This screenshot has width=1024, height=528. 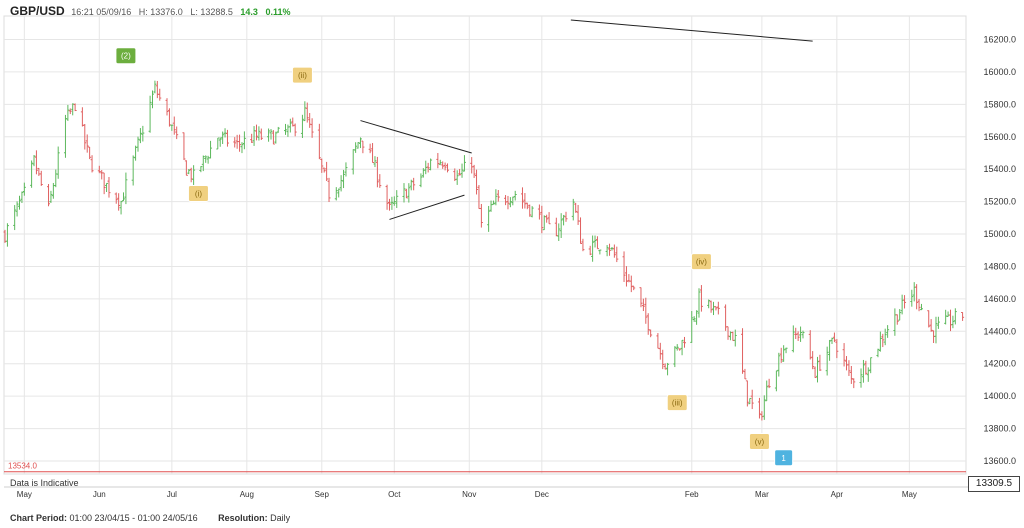 I want to click on change-percent: 0.11%, so click(x=278, y=12).